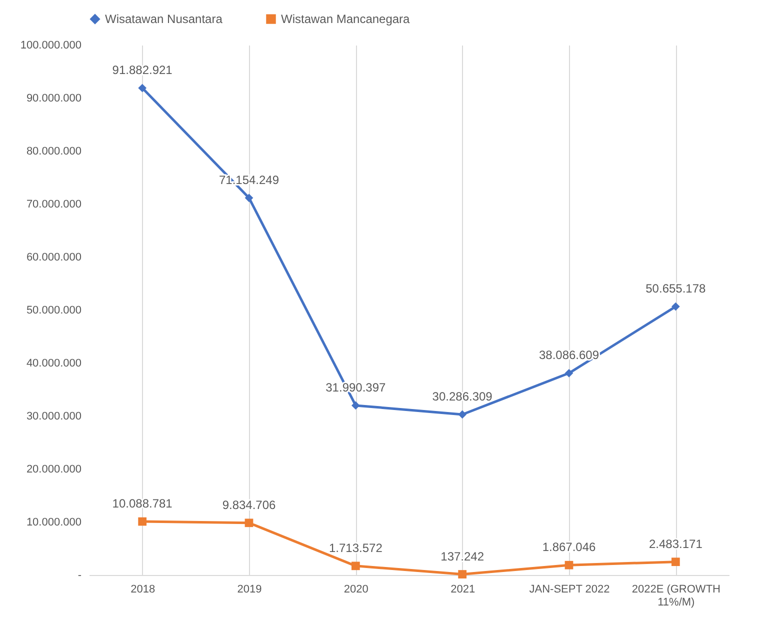  Describe the element at coordinates (676, 596) in the screenshot. I see `x-tick-label: 2022E (GROWTH 11%/M)` at that location.